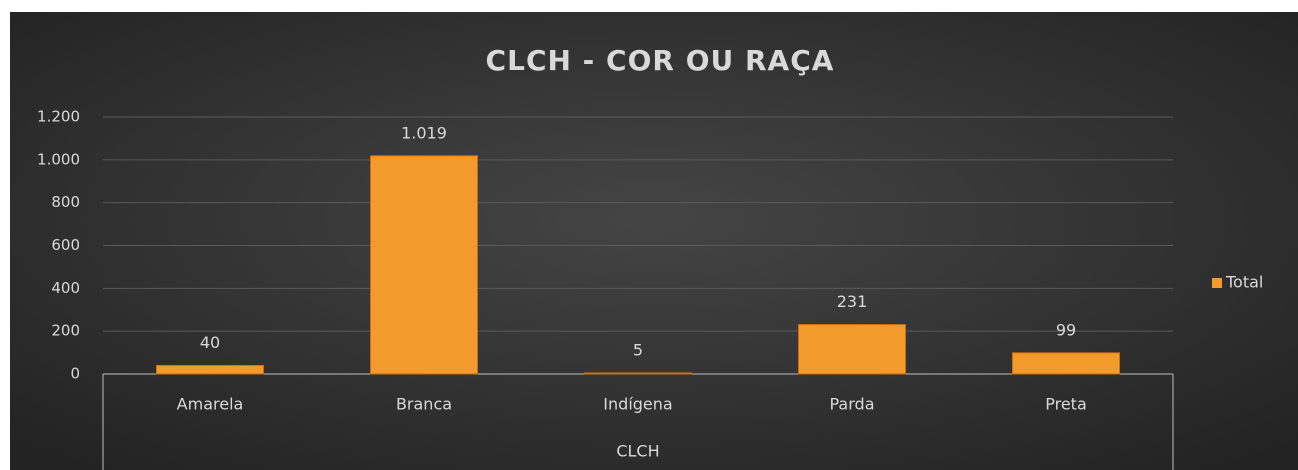  Describe the element at coordinates (65, 331) in the screenshot. I see `y-tick-label: 200` at that location.